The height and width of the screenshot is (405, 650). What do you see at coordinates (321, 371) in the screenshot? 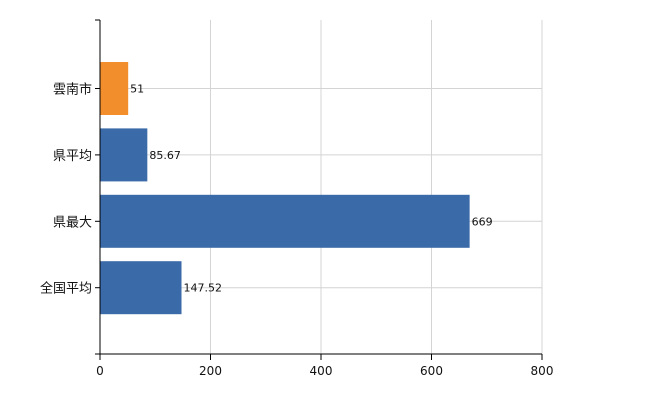
I see `x-tick-label-400: 400` at bounding box center [321, 371].